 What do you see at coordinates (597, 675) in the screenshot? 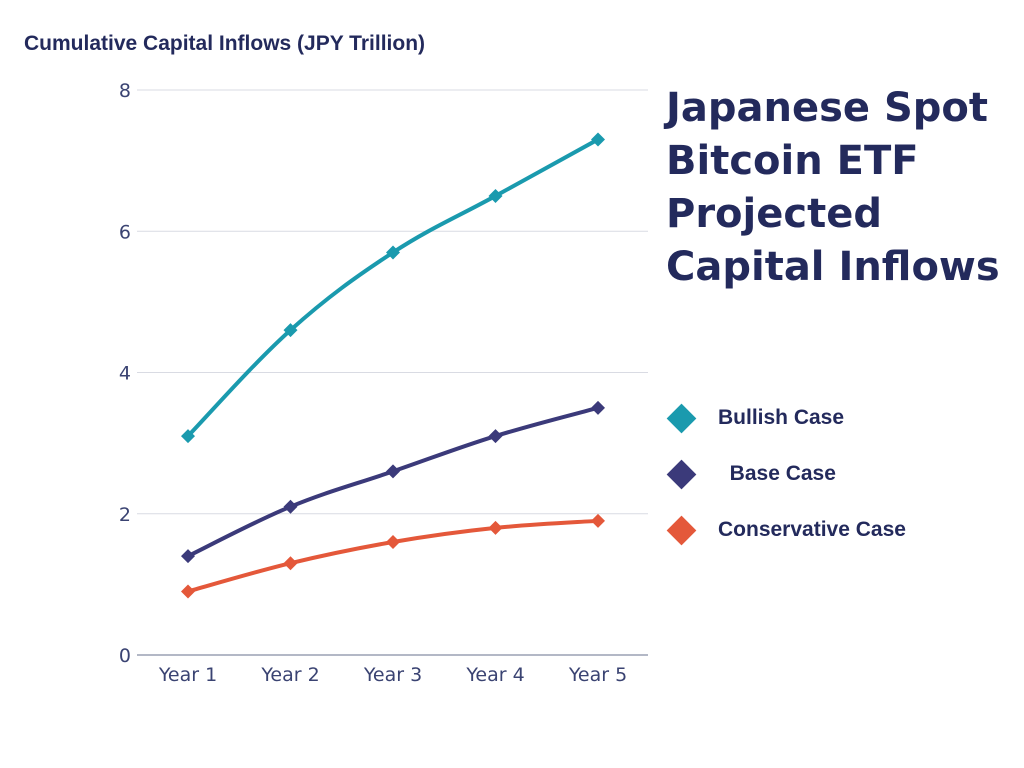
I see `x-tick-label: Year 5` at bounding box center [597, 675].